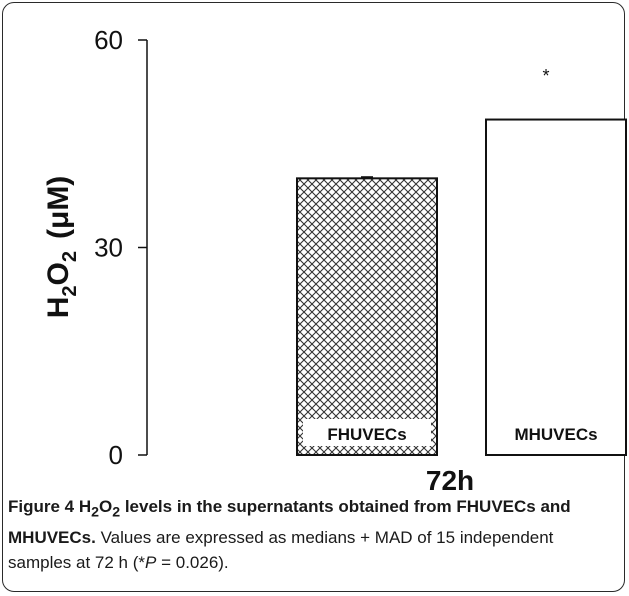 Image resolution: width=629 pixels, height=596 pixels. What do you see at coordinates (108, 40) in the screenshot?
I see `y-tick-label: 60` at bounding box center [108, 40].